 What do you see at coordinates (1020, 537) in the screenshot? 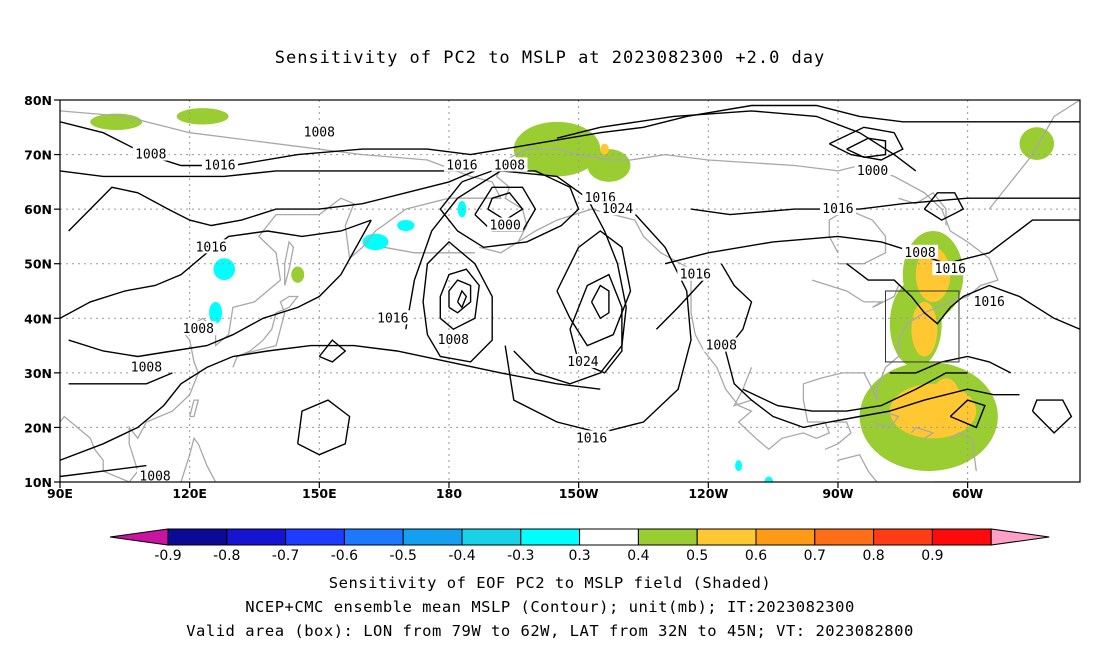
I see `colorbar-over-triangle` at bounding box center [1020, 537].